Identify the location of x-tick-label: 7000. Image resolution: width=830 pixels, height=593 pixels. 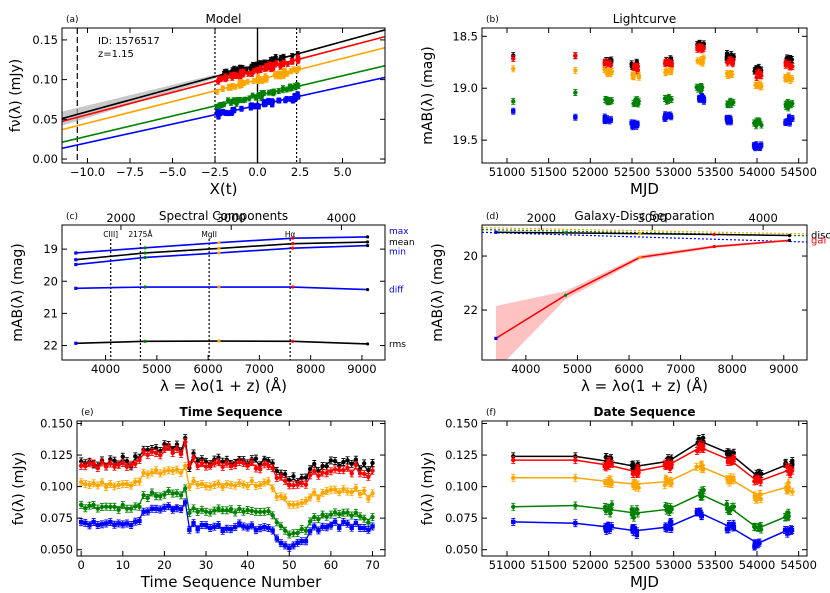
(680, 369).